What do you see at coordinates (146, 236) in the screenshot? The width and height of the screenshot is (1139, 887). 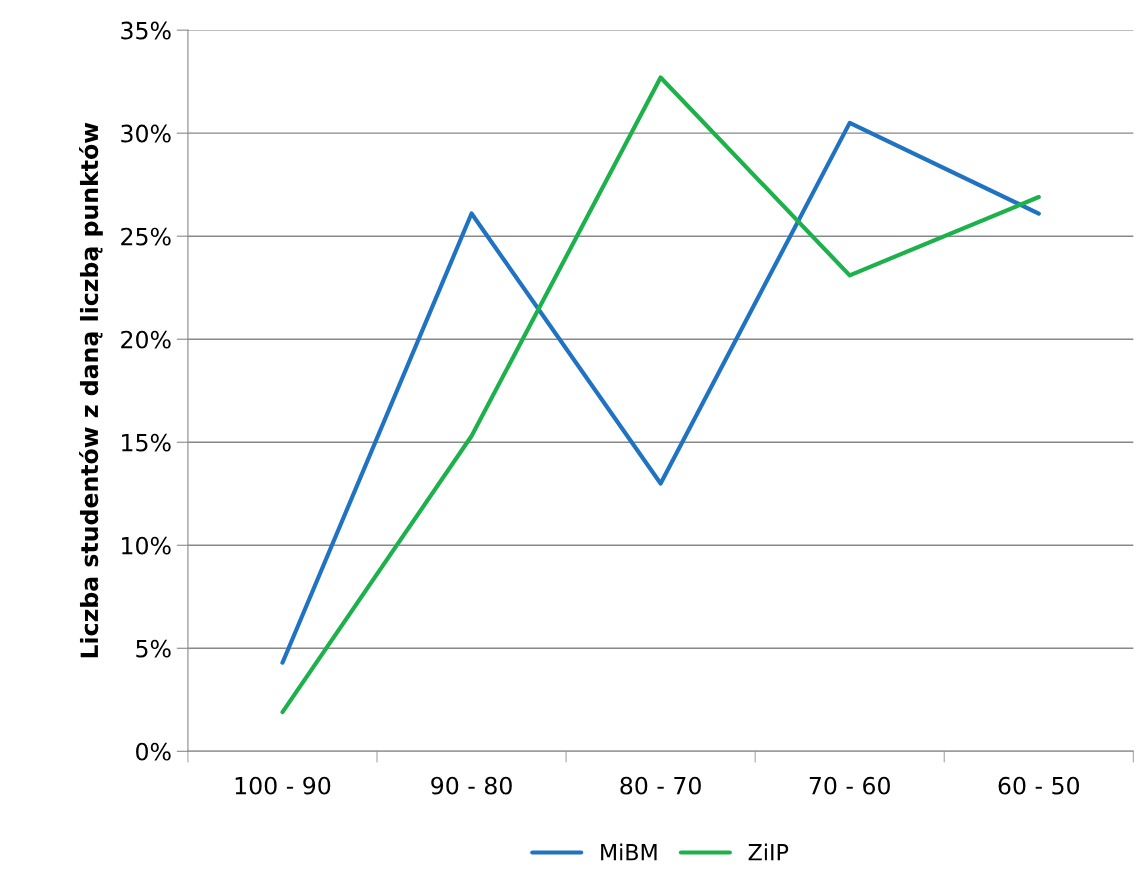 I see `y-tick-label: 25%` at bounding box center [146, 236].